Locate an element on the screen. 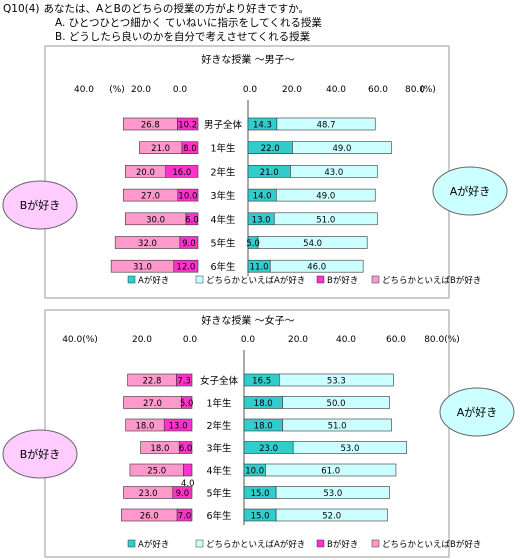  value-label-a-lean: 61.0 is located at coordinates (330, 472).